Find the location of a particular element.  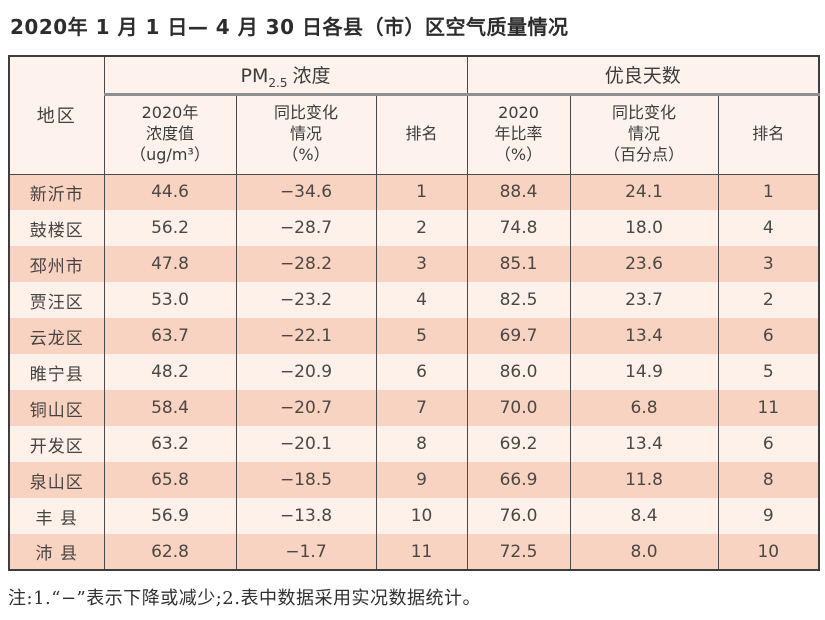

good-ratio-cell: 74.8 is located at coordinates (518, 228).